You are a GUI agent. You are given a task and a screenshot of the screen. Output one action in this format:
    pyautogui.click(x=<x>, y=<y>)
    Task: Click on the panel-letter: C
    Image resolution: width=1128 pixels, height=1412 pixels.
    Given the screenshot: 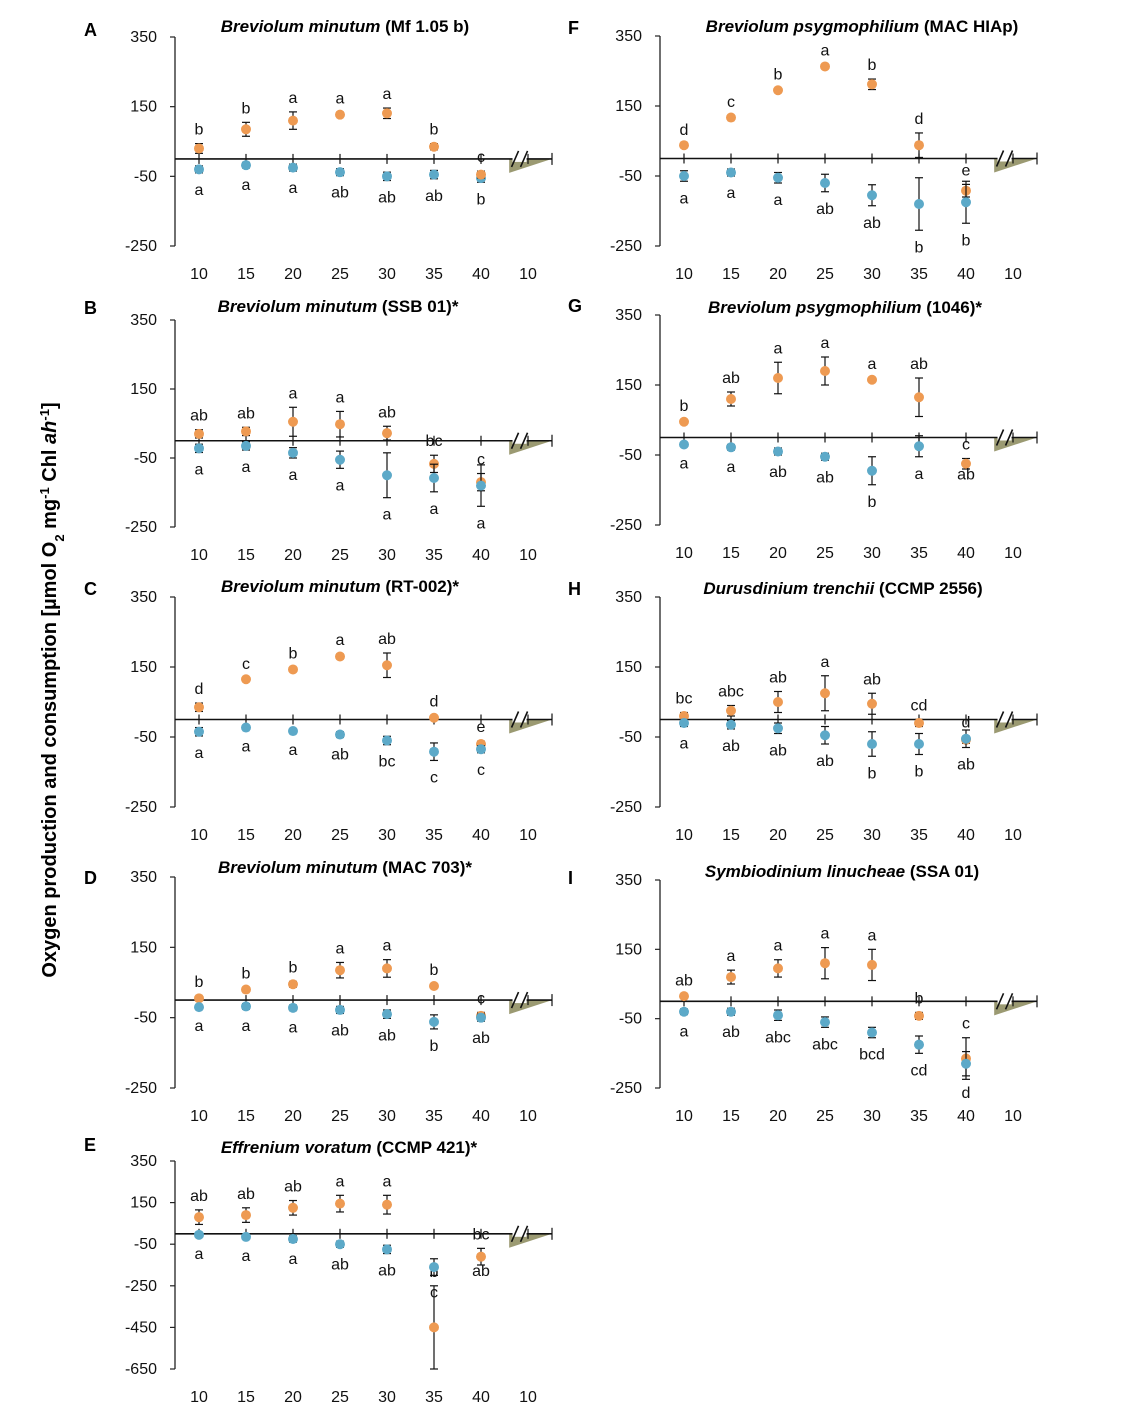 What is the action you would take?
    pyautogui.click(x=90, y=589)
    